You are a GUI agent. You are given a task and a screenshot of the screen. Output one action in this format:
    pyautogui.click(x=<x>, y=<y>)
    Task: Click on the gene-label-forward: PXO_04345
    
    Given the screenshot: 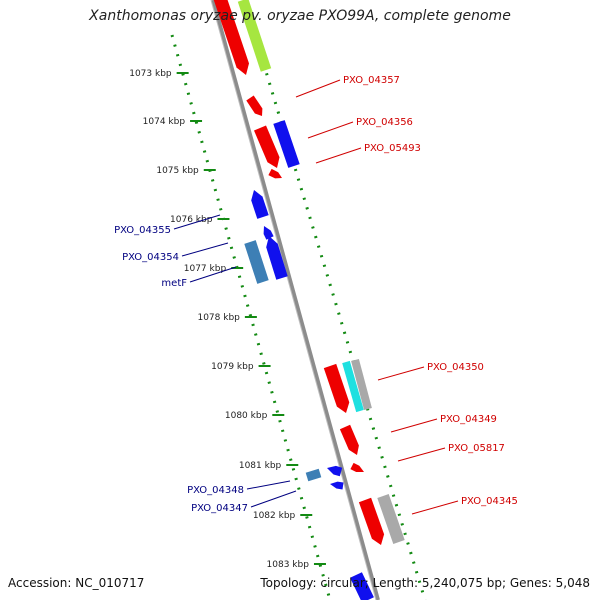 What is the action you would take?
    pyautogui.click(x=489, y=501)
    